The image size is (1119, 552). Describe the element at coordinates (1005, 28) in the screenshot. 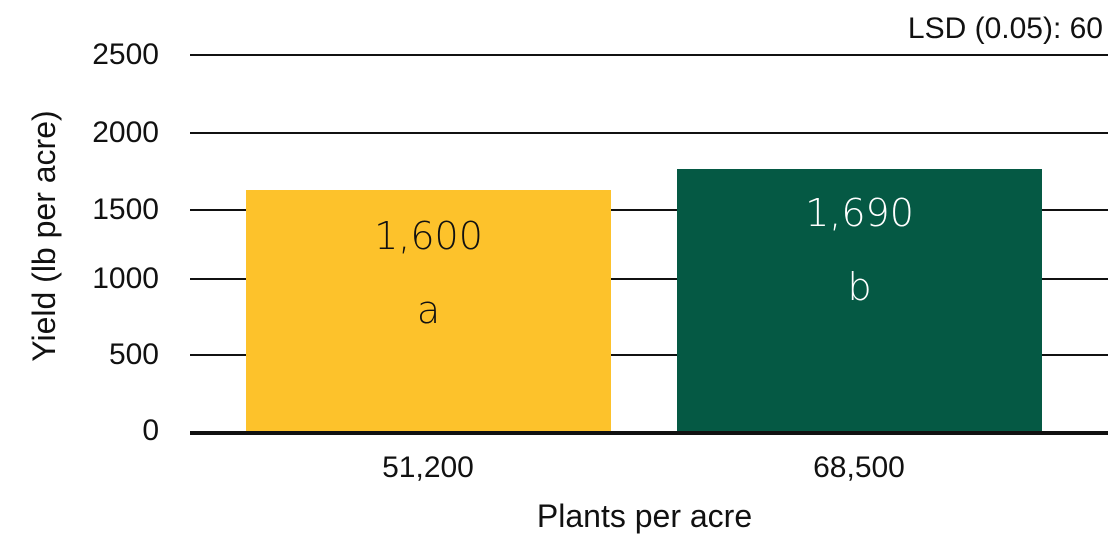

I see `lsd-annotation: LSD (0.05): 60` at that location.